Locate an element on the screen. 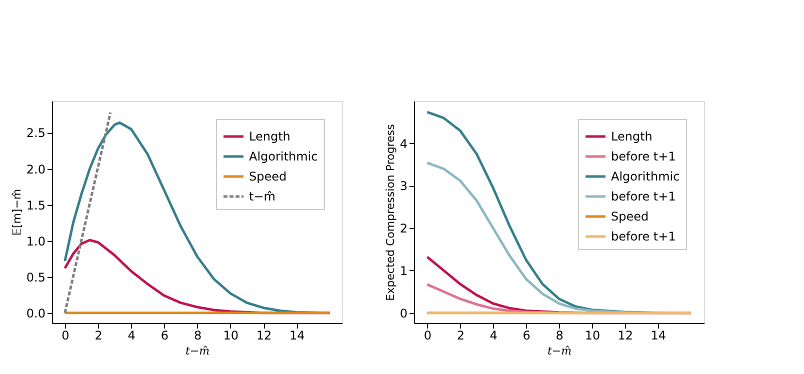  y-tick-label: 2.5 is located at coordinates (36, 133).